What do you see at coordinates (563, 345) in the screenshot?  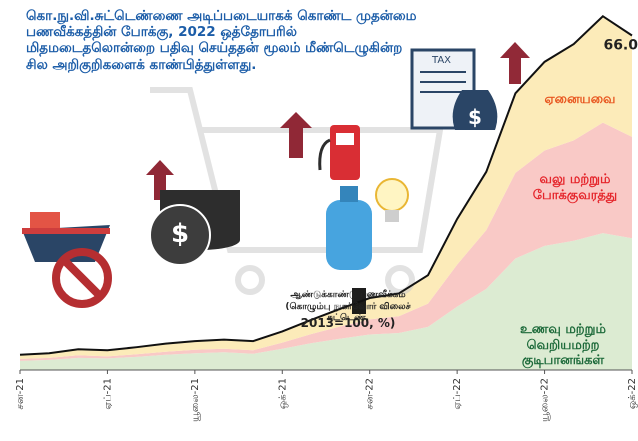 I see `series-label: உணவு மற்றும் வெறியமற்ற குடிபானங்கள்` at bounding box center [563, 345].